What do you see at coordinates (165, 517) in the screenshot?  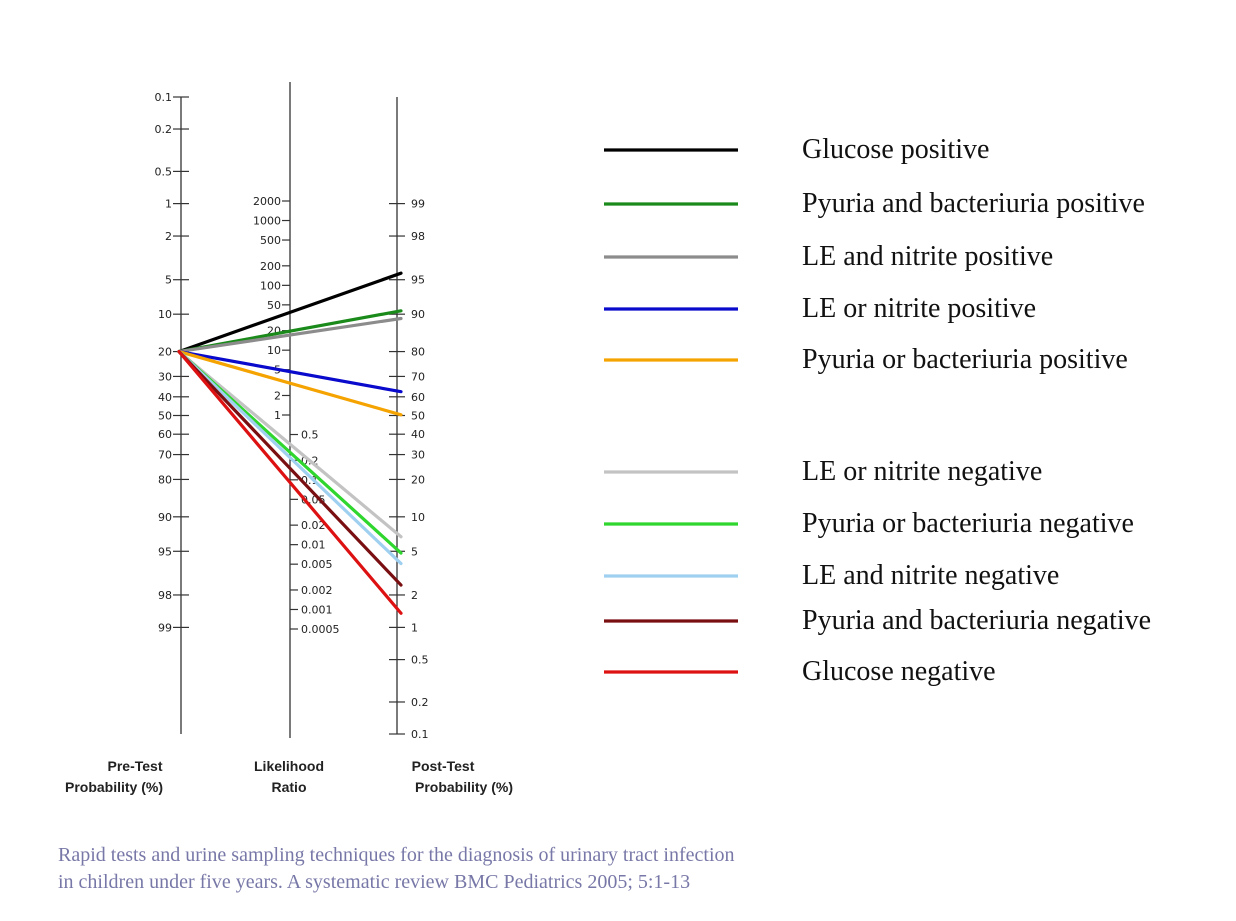 I see `pretest-tick-label: 90` at bounding box center [165, 517].